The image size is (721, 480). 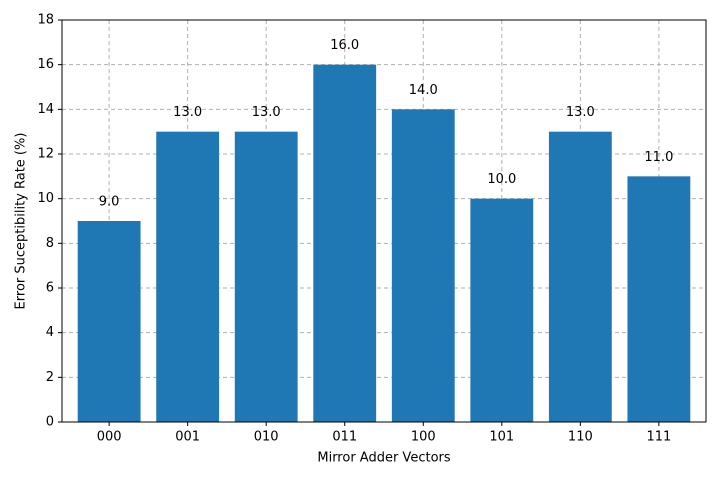 What do you see at coordinates (50, 243) in the screenshot?
I see `y-tick-label: 8` at bounding box center [50, 243].